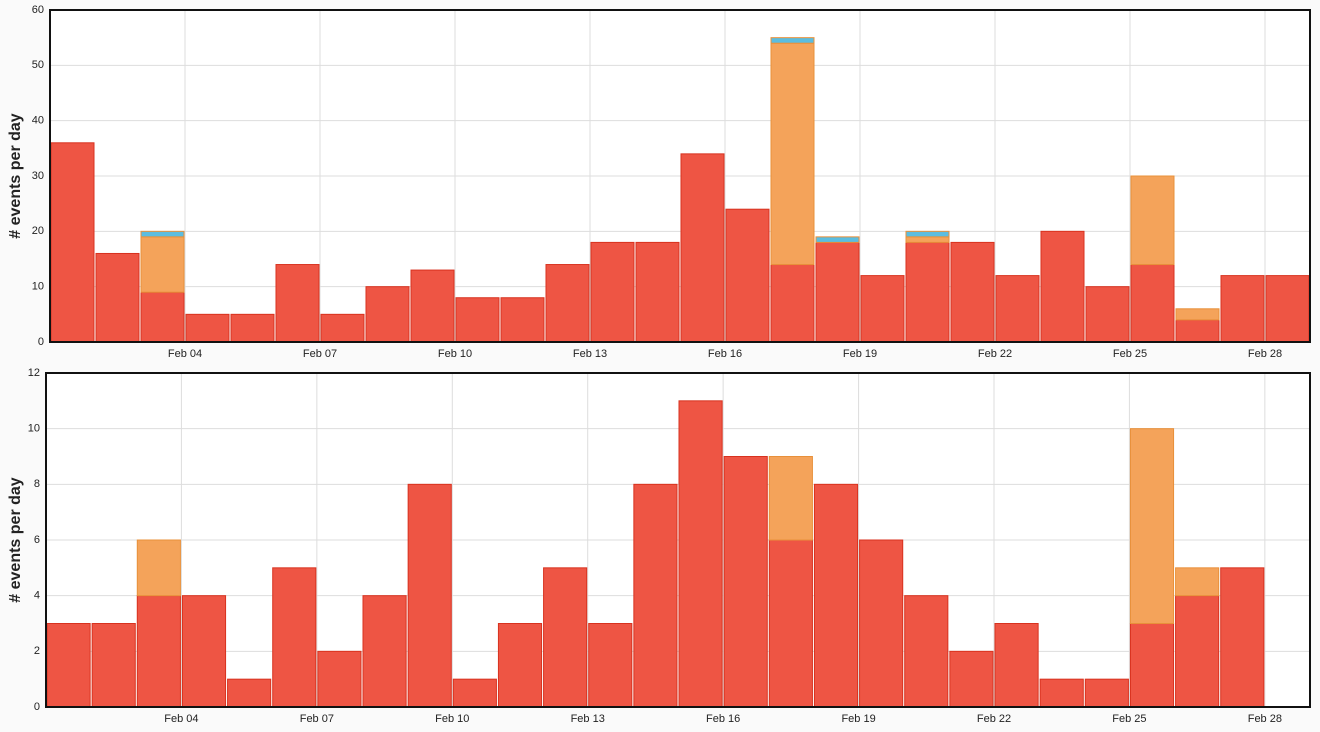  What do you see at coordinates (37, 484) in the screenshot?
I see `y-tick-label: 8` at bounding box center [37, 484].